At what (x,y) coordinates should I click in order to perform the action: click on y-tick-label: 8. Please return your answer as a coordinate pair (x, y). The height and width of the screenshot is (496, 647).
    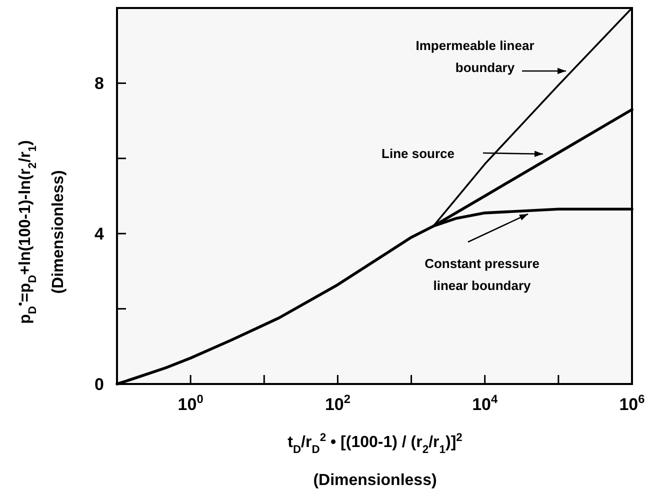
    Looking at the image, I should click on (99, 84).